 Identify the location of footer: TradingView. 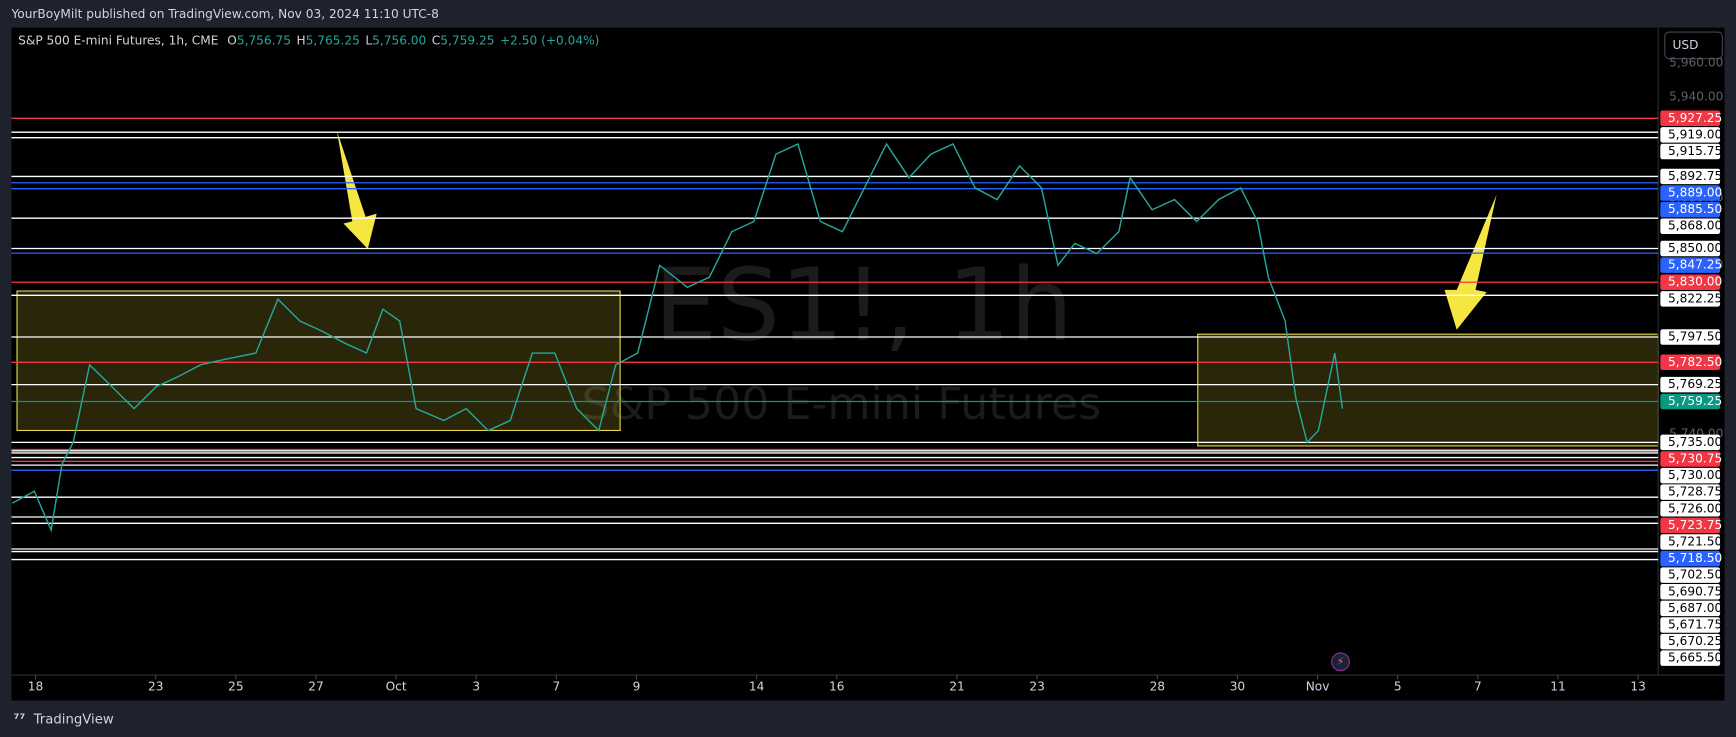
(73, 719).